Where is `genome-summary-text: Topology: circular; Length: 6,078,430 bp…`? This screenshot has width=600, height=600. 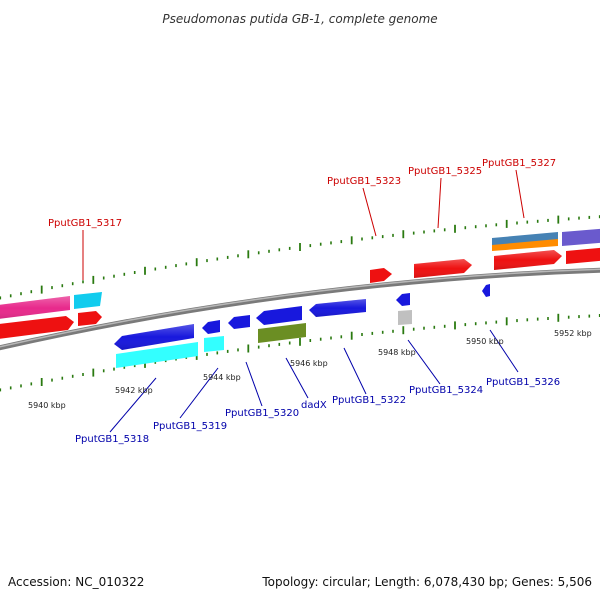 genome-summary-text: Topology: circular; Length: 6,078,430 bp… is located at coordinates (426, 582).